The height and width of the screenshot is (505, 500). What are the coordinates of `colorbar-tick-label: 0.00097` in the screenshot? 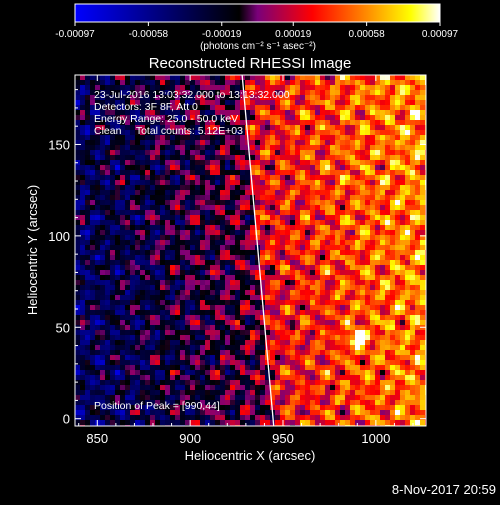 It's located at (440, 34).